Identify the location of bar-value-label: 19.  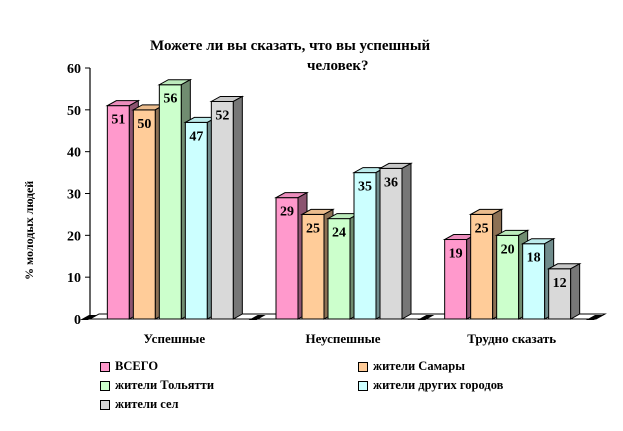
(456, 254).